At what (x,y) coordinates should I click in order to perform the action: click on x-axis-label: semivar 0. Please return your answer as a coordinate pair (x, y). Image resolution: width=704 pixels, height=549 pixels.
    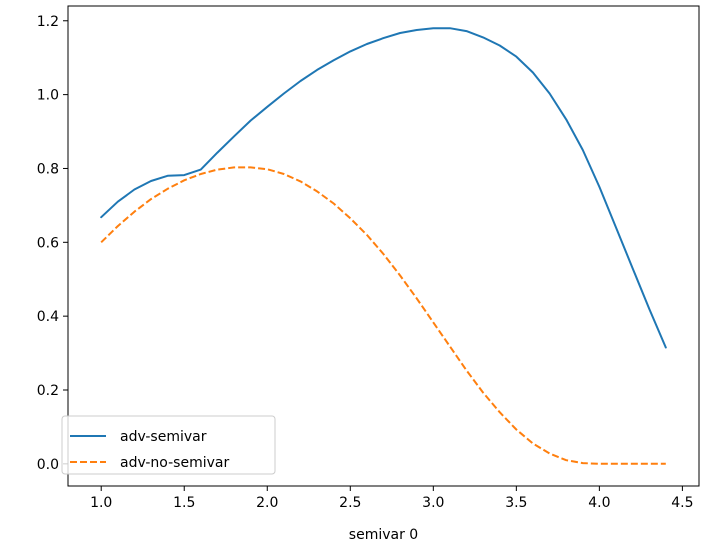
    Looking at the image, I should click on (383, 535).